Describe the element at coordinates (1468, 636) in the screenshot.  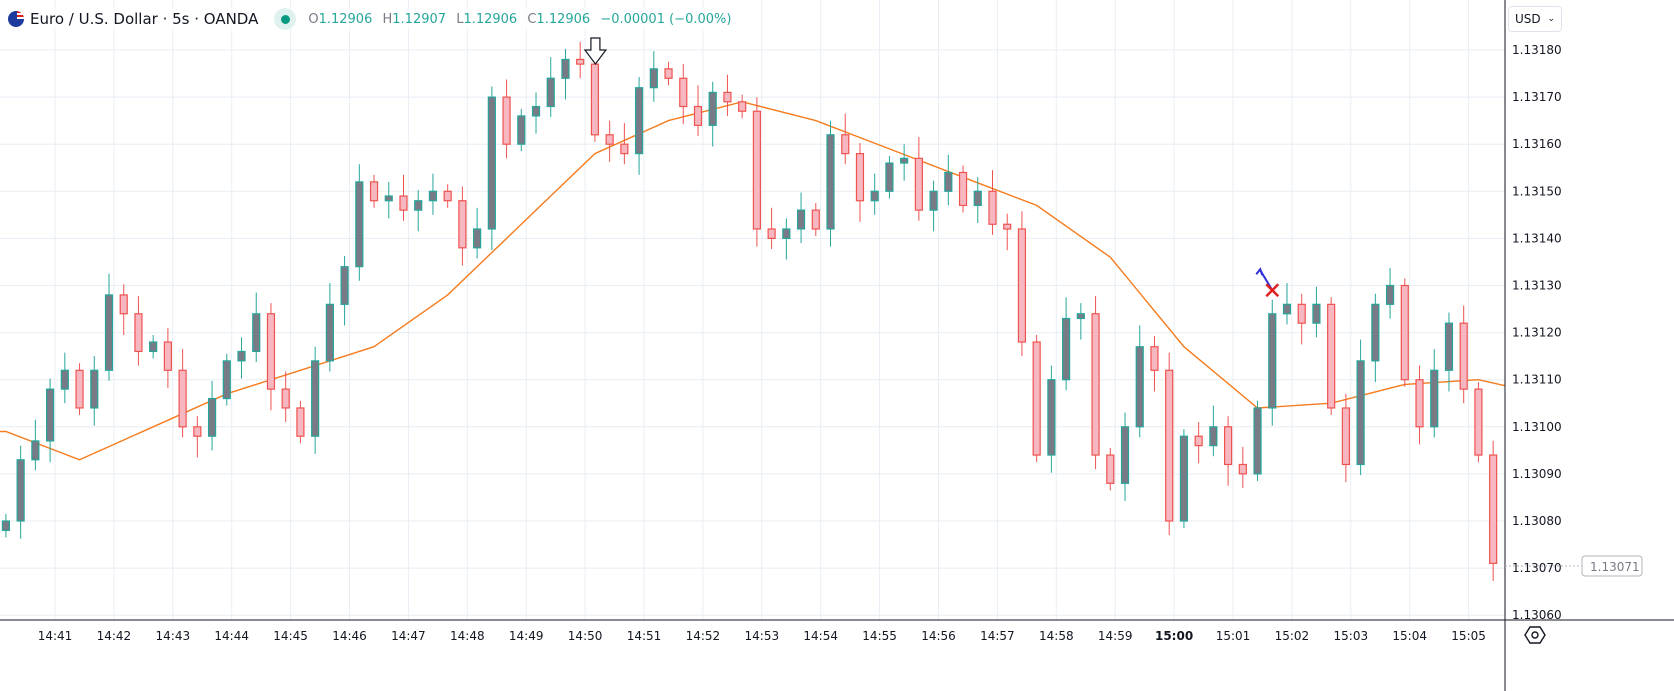
I see `time-tick-label: 15:05` at that location.